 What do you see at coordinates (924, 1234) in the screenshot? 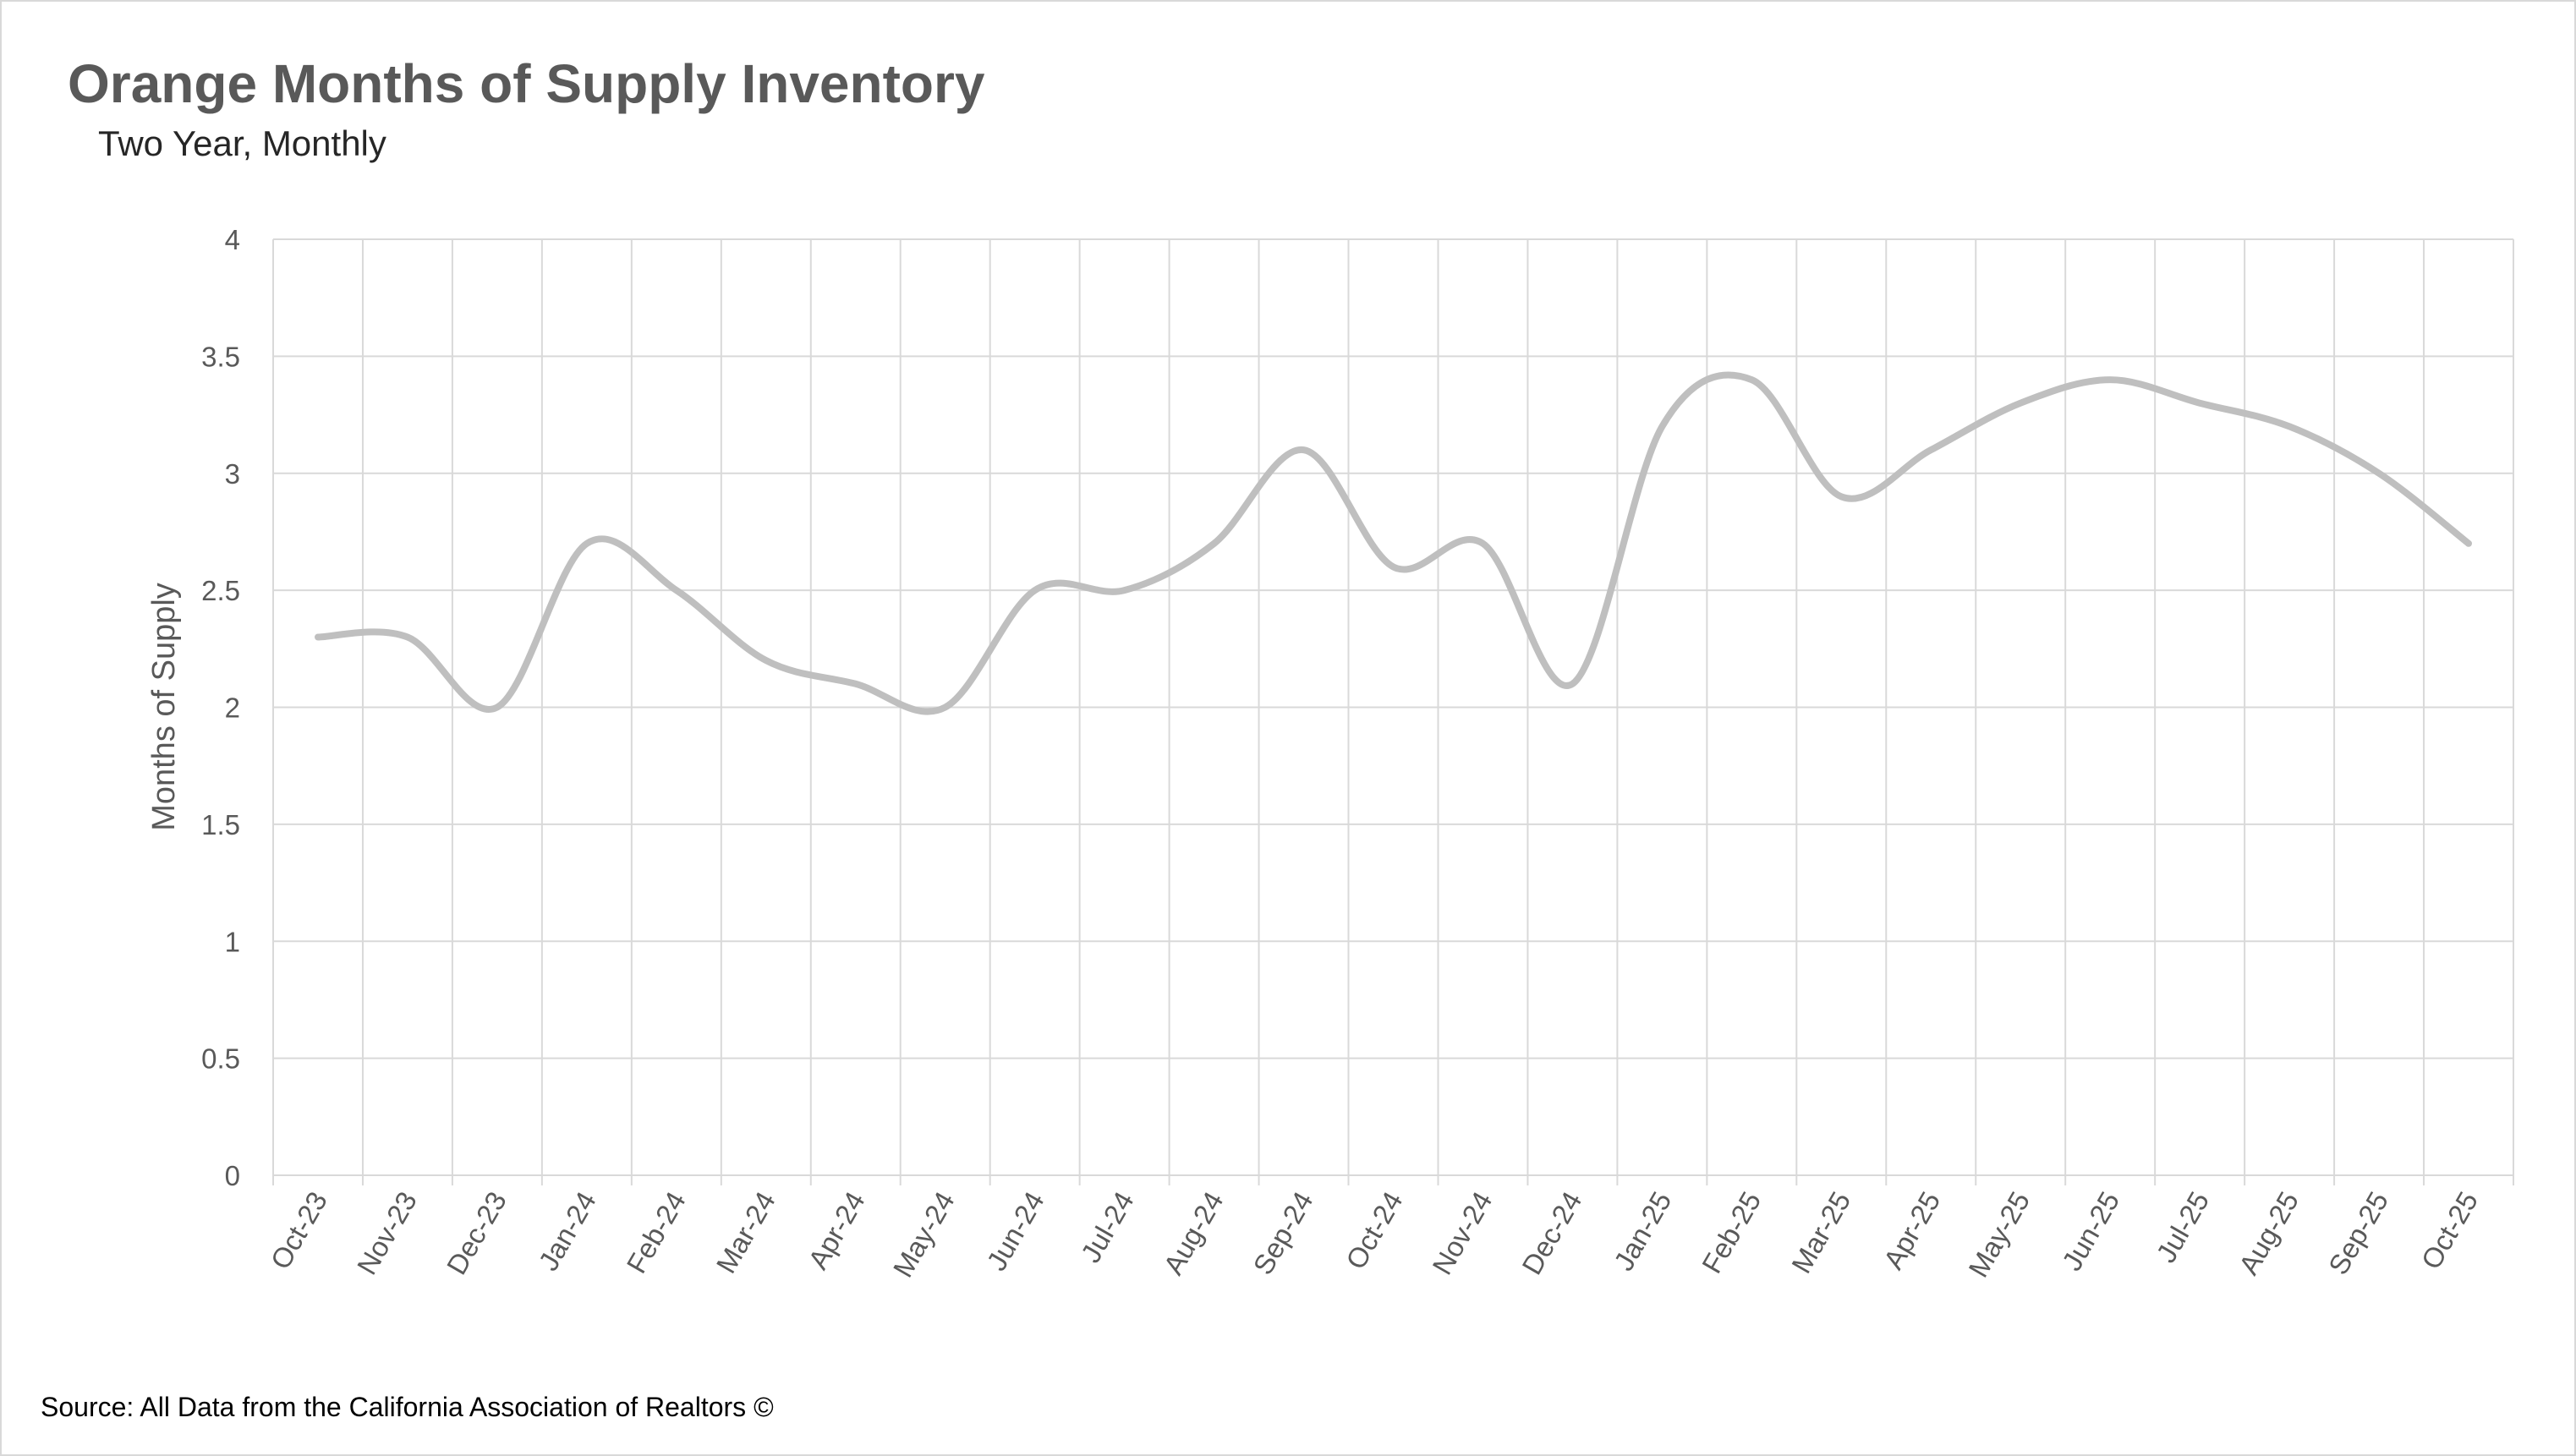
I see `x-tick-label: May-24` at bounding box center [924, 1234].